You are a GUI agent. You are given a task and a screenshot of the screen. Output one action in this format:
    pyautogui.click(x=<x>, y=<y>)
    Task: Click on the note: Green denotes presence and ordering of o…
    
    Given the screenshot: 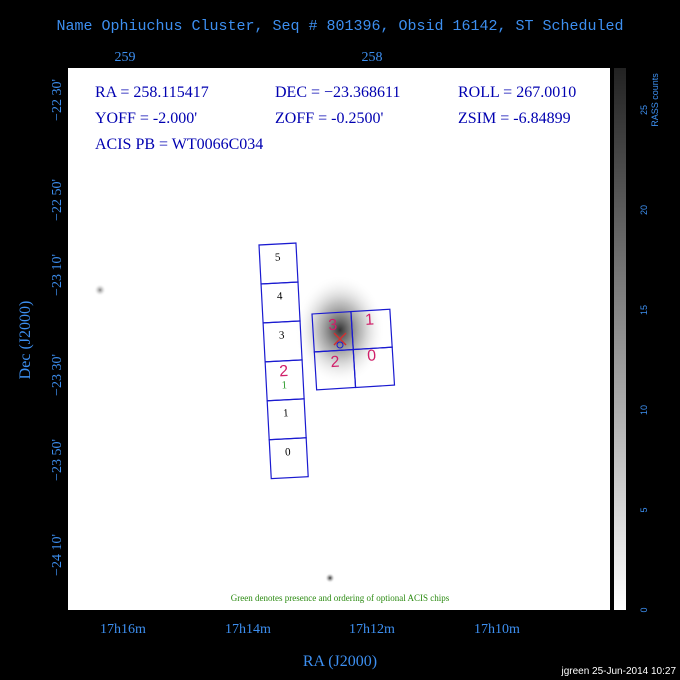 What is the action you would take?
    pyautogui.click(x=340, y=598)
    